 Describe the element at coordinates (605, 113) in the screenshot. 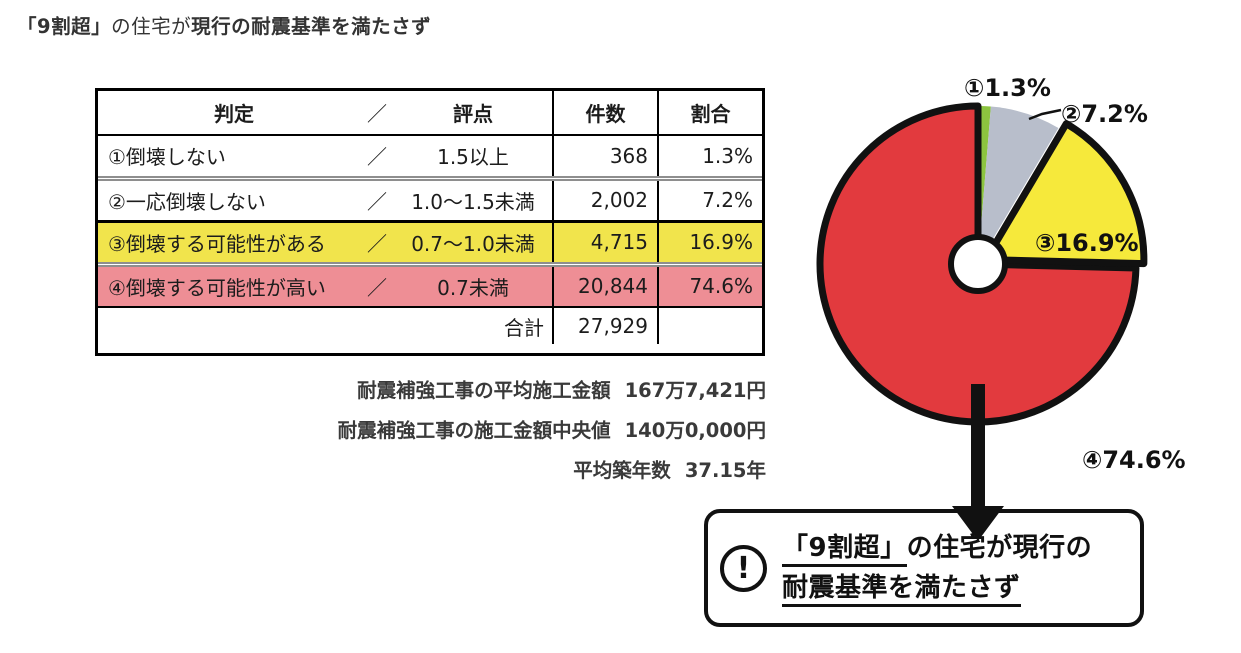

I see `header-count-label: 件数` at that location.